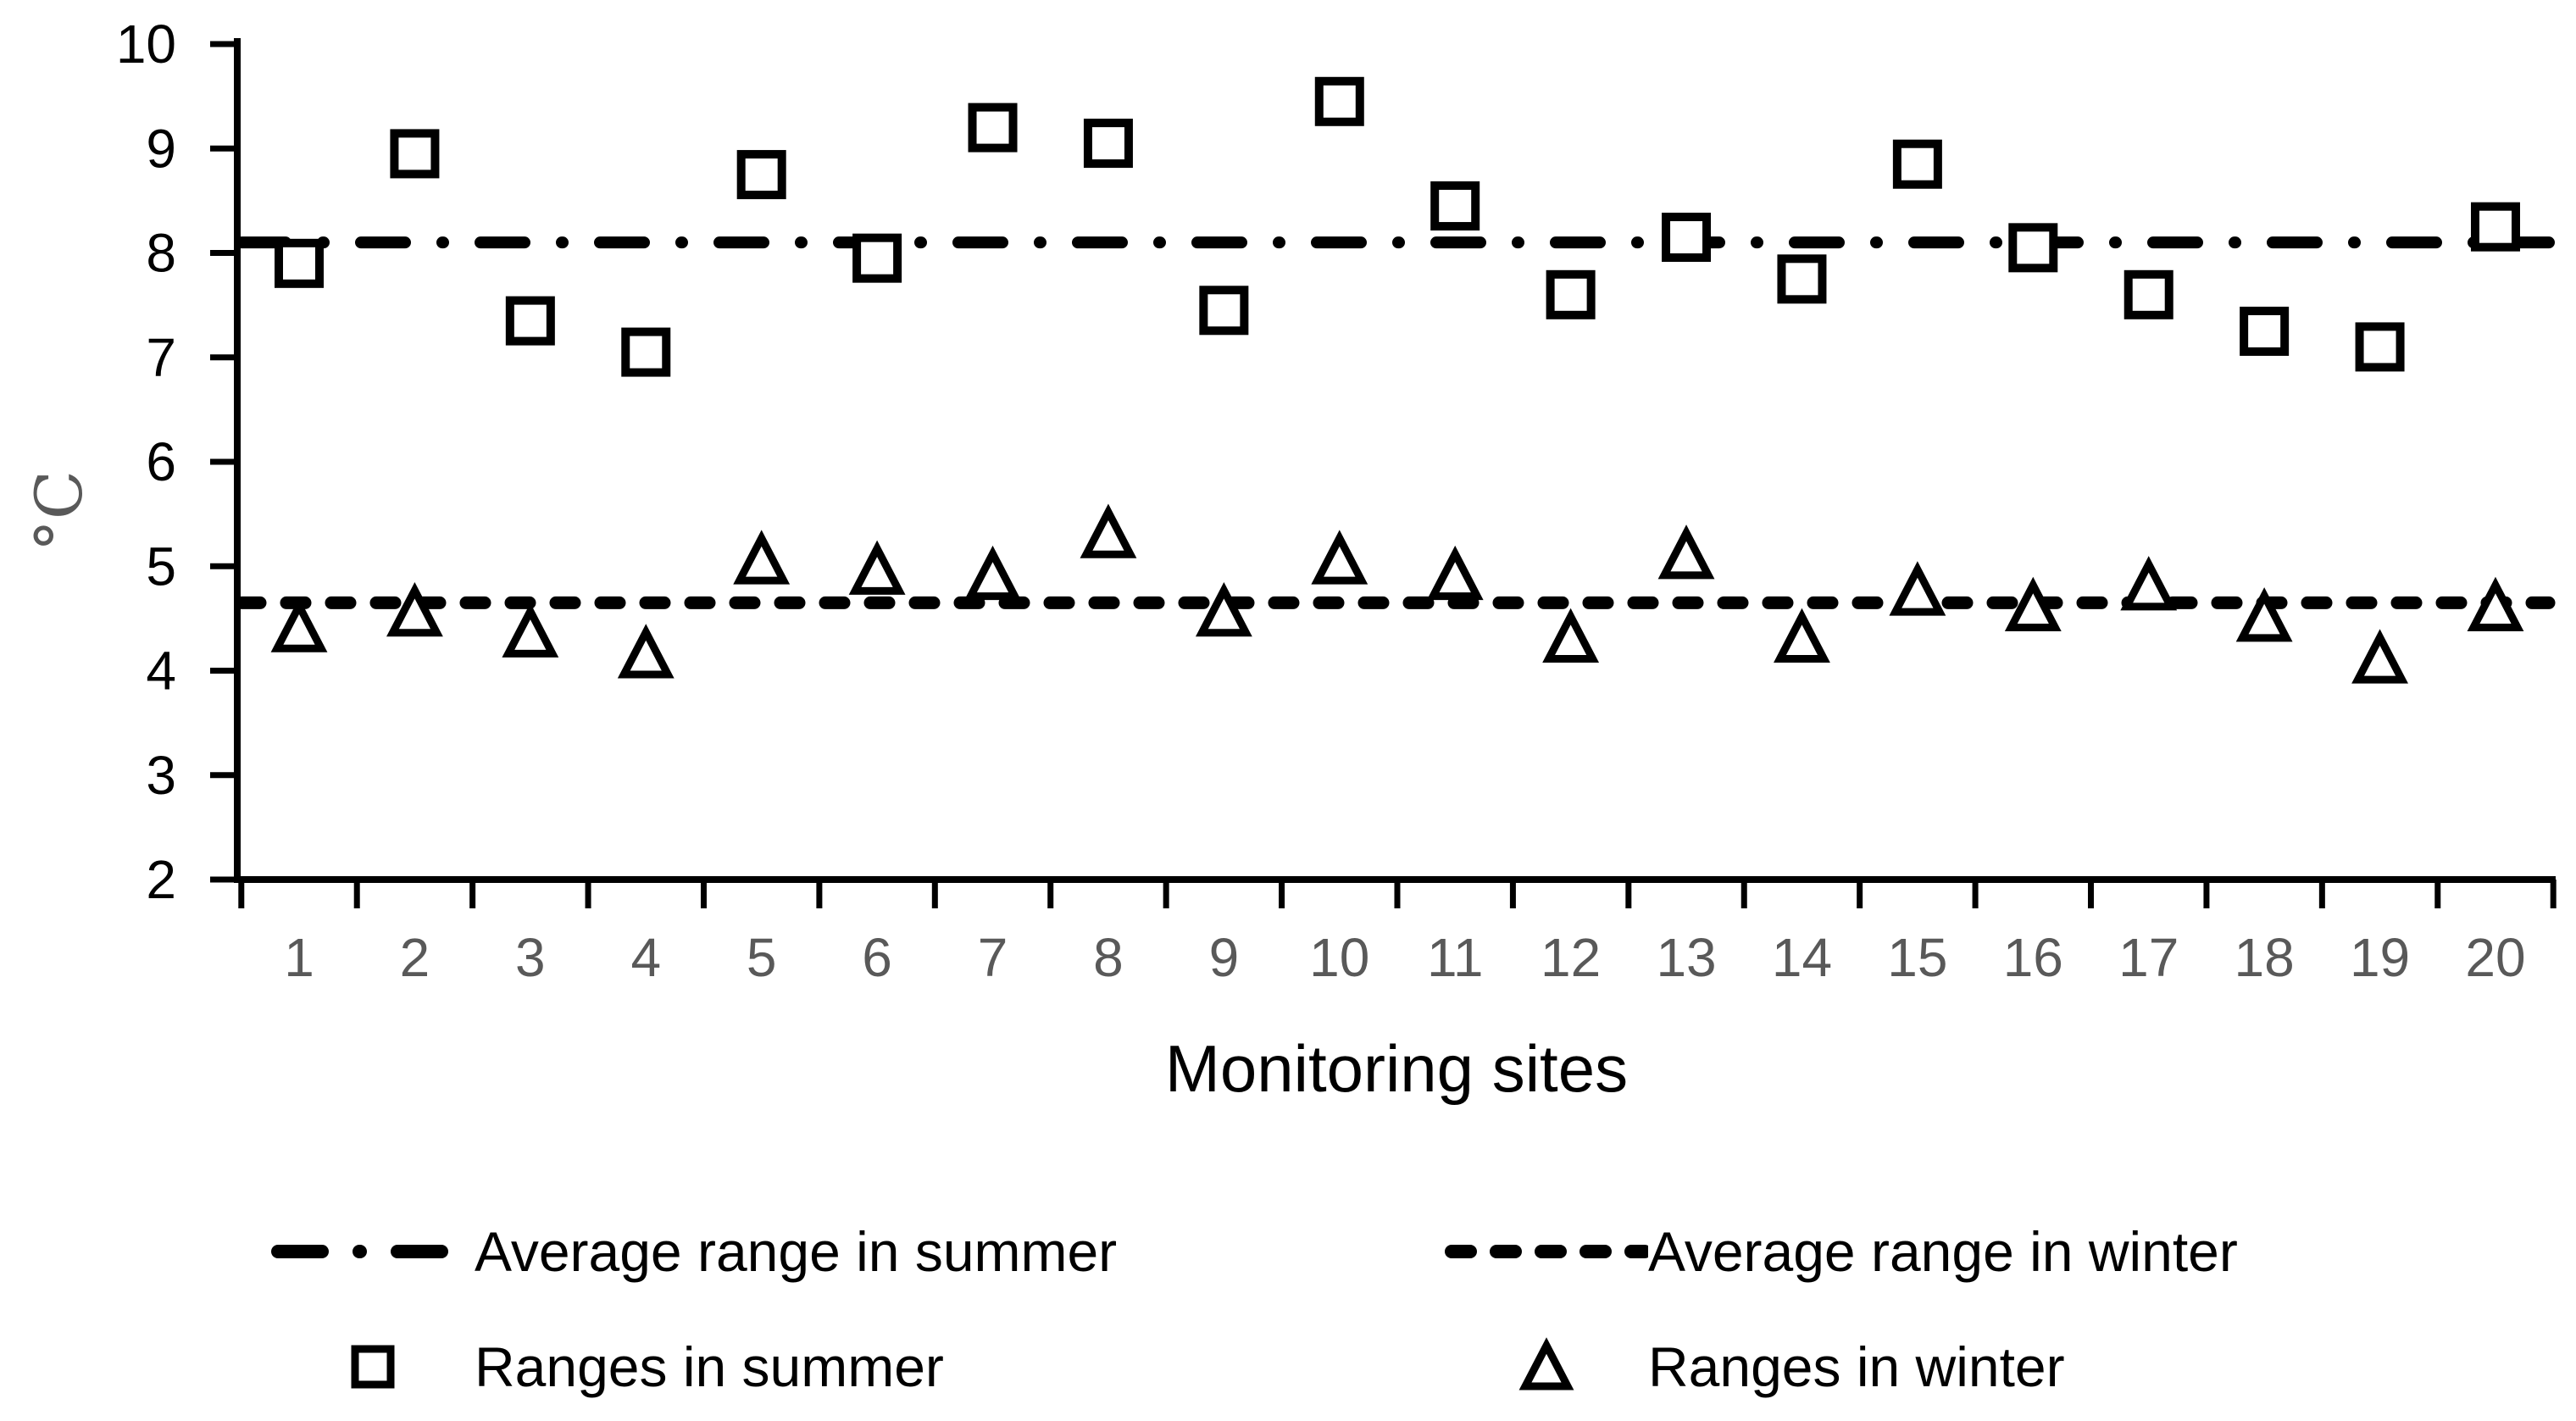 This screenshot has width=2576, height=1421. What do you see at coordinates (373, 1251) in the screenshot?
I see `dash-dot-line-icon` at bounding box center [373, 1251].